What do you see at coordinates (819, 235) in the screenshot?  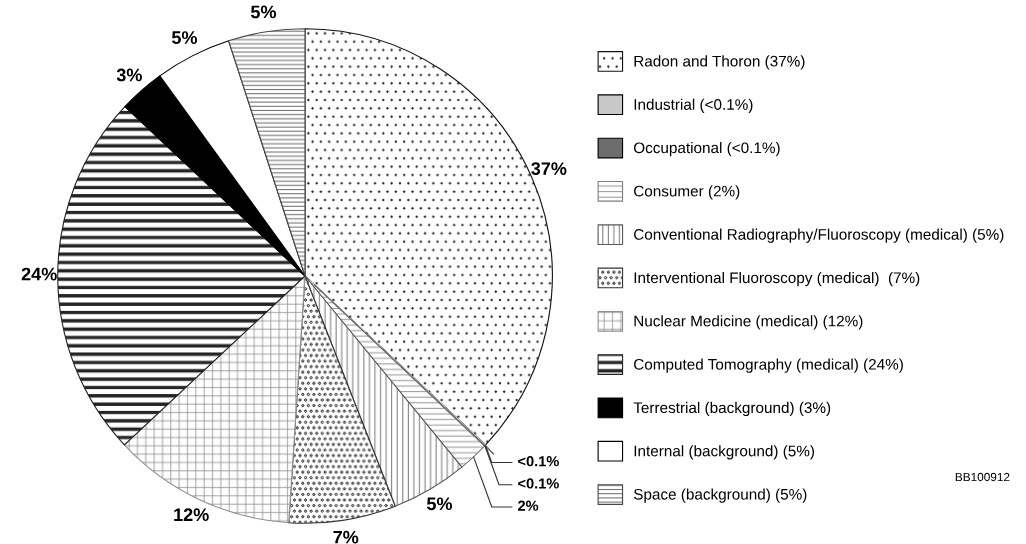 I see `legend-label: Conventional Radiography/Fluoroscopy (medical) (5%)` at bounding box center [819, 235].